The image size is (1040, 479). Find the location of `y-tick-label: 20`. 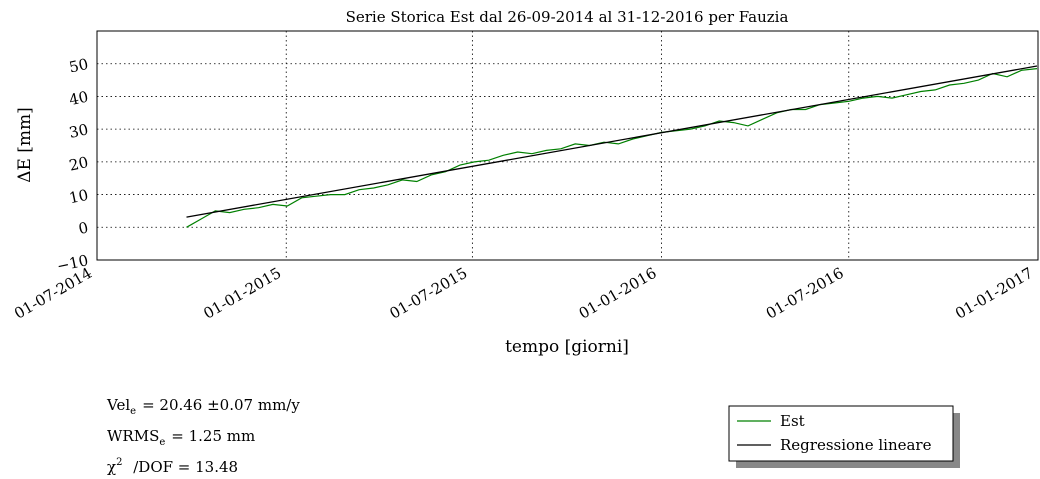

y-tick-label: 20 is located at coordinates (78, 164).